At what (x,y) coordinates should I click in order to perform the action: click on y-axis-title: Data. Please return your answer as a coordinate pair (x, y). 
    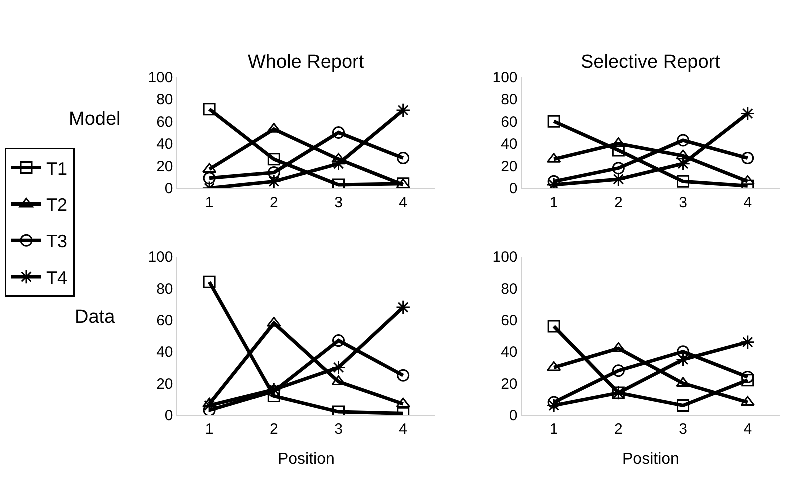
    Looking at the image, I should click on (95, 317).